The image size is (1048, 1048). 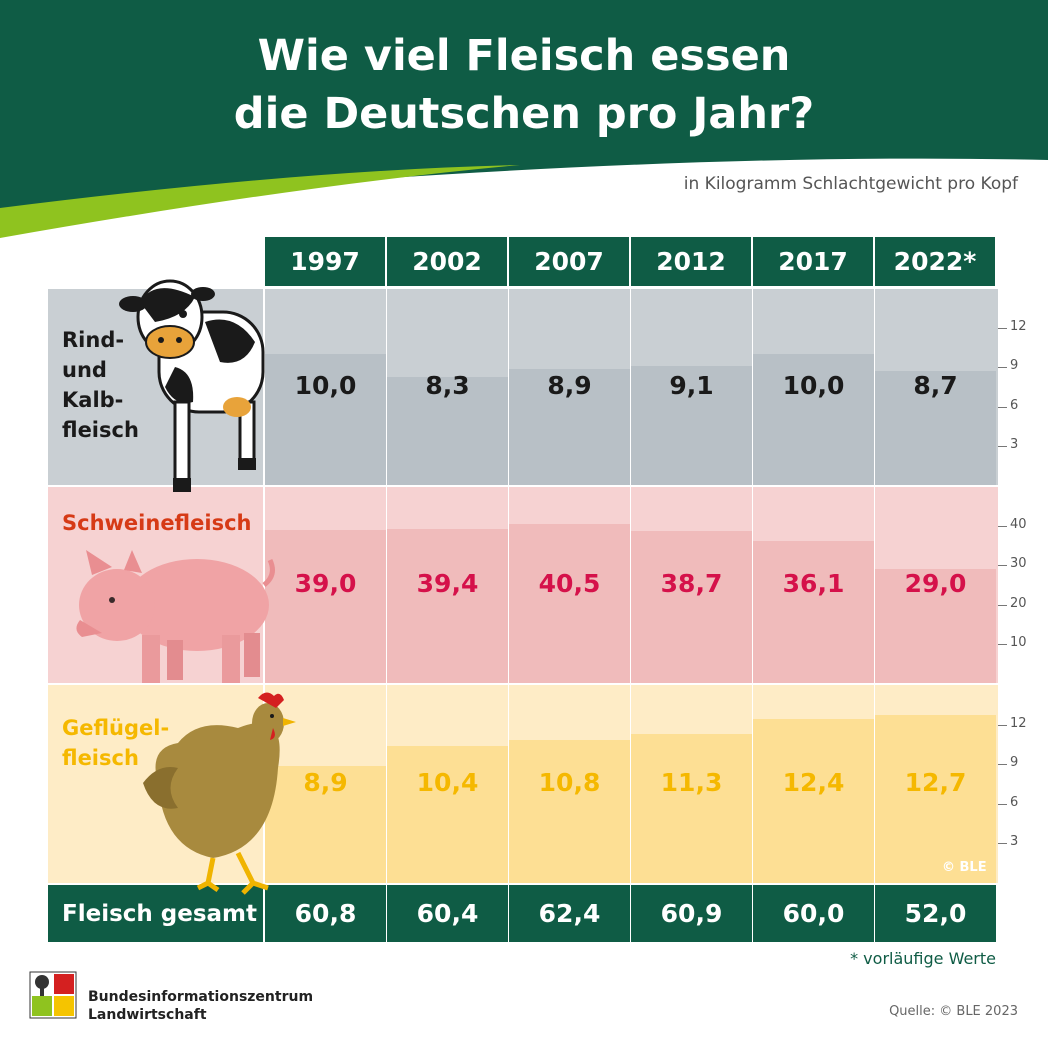 I want to click on beef-value-label: 9,1, so click(x=691, y=385).